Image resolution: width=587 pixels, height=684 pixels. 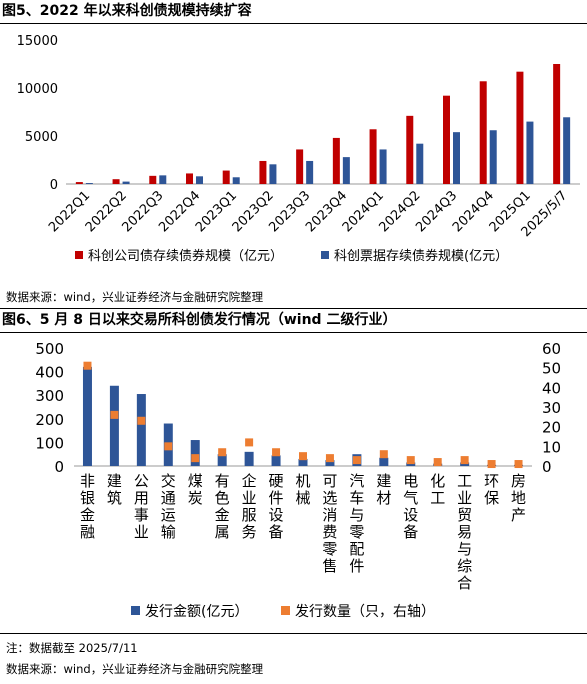 What do you see at coordinates (37, 89) in the screenshot?
I see `y-tick-label: 10000` at bounding box center [37, 89].